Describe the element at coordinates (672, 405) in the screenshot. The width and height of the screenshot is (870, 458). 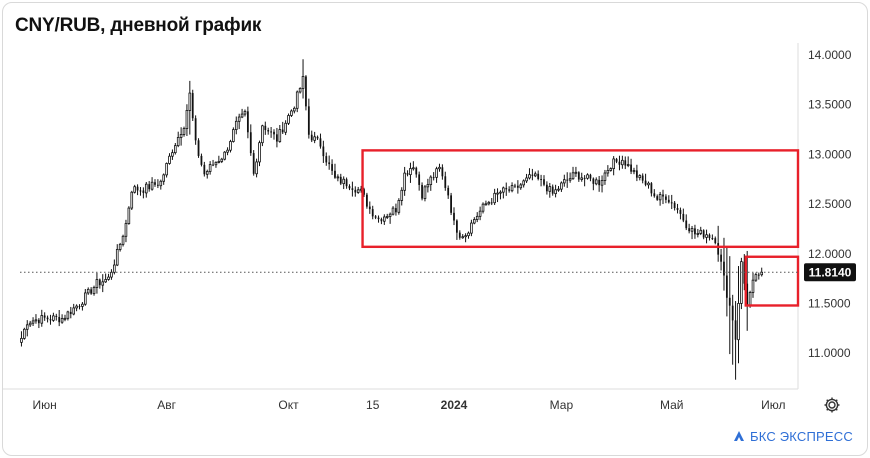
I see `x-tick-label: Май` at that location.